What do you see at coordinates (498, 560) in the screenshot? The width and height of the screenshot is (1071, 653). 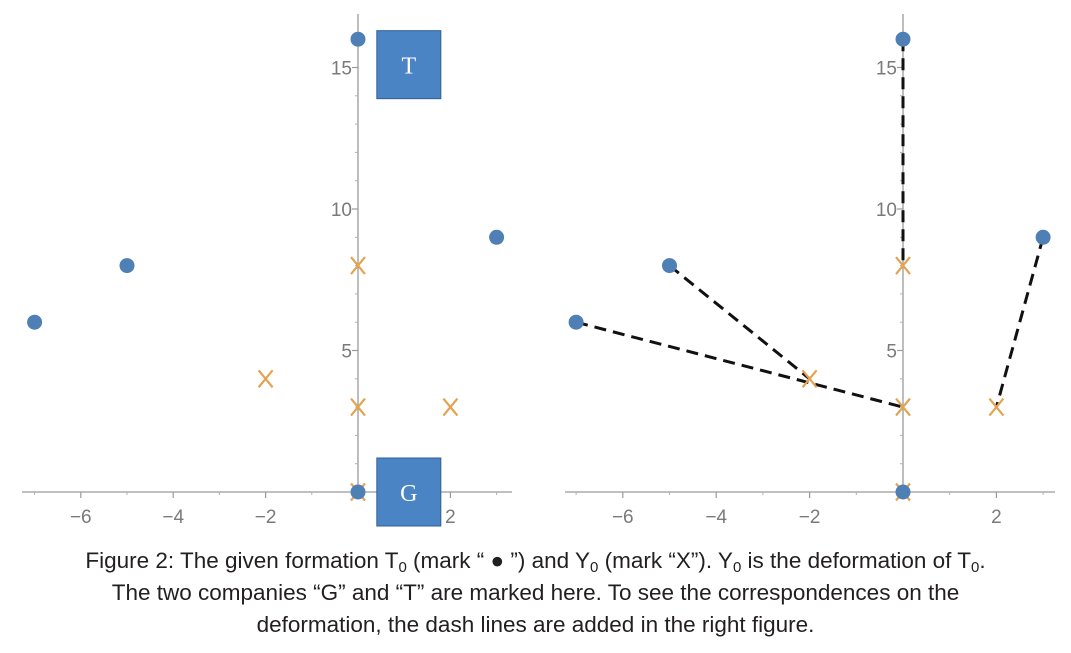 I see `caption-text: (mark “ ● ”) and Y` at bounding box center [498, 560].